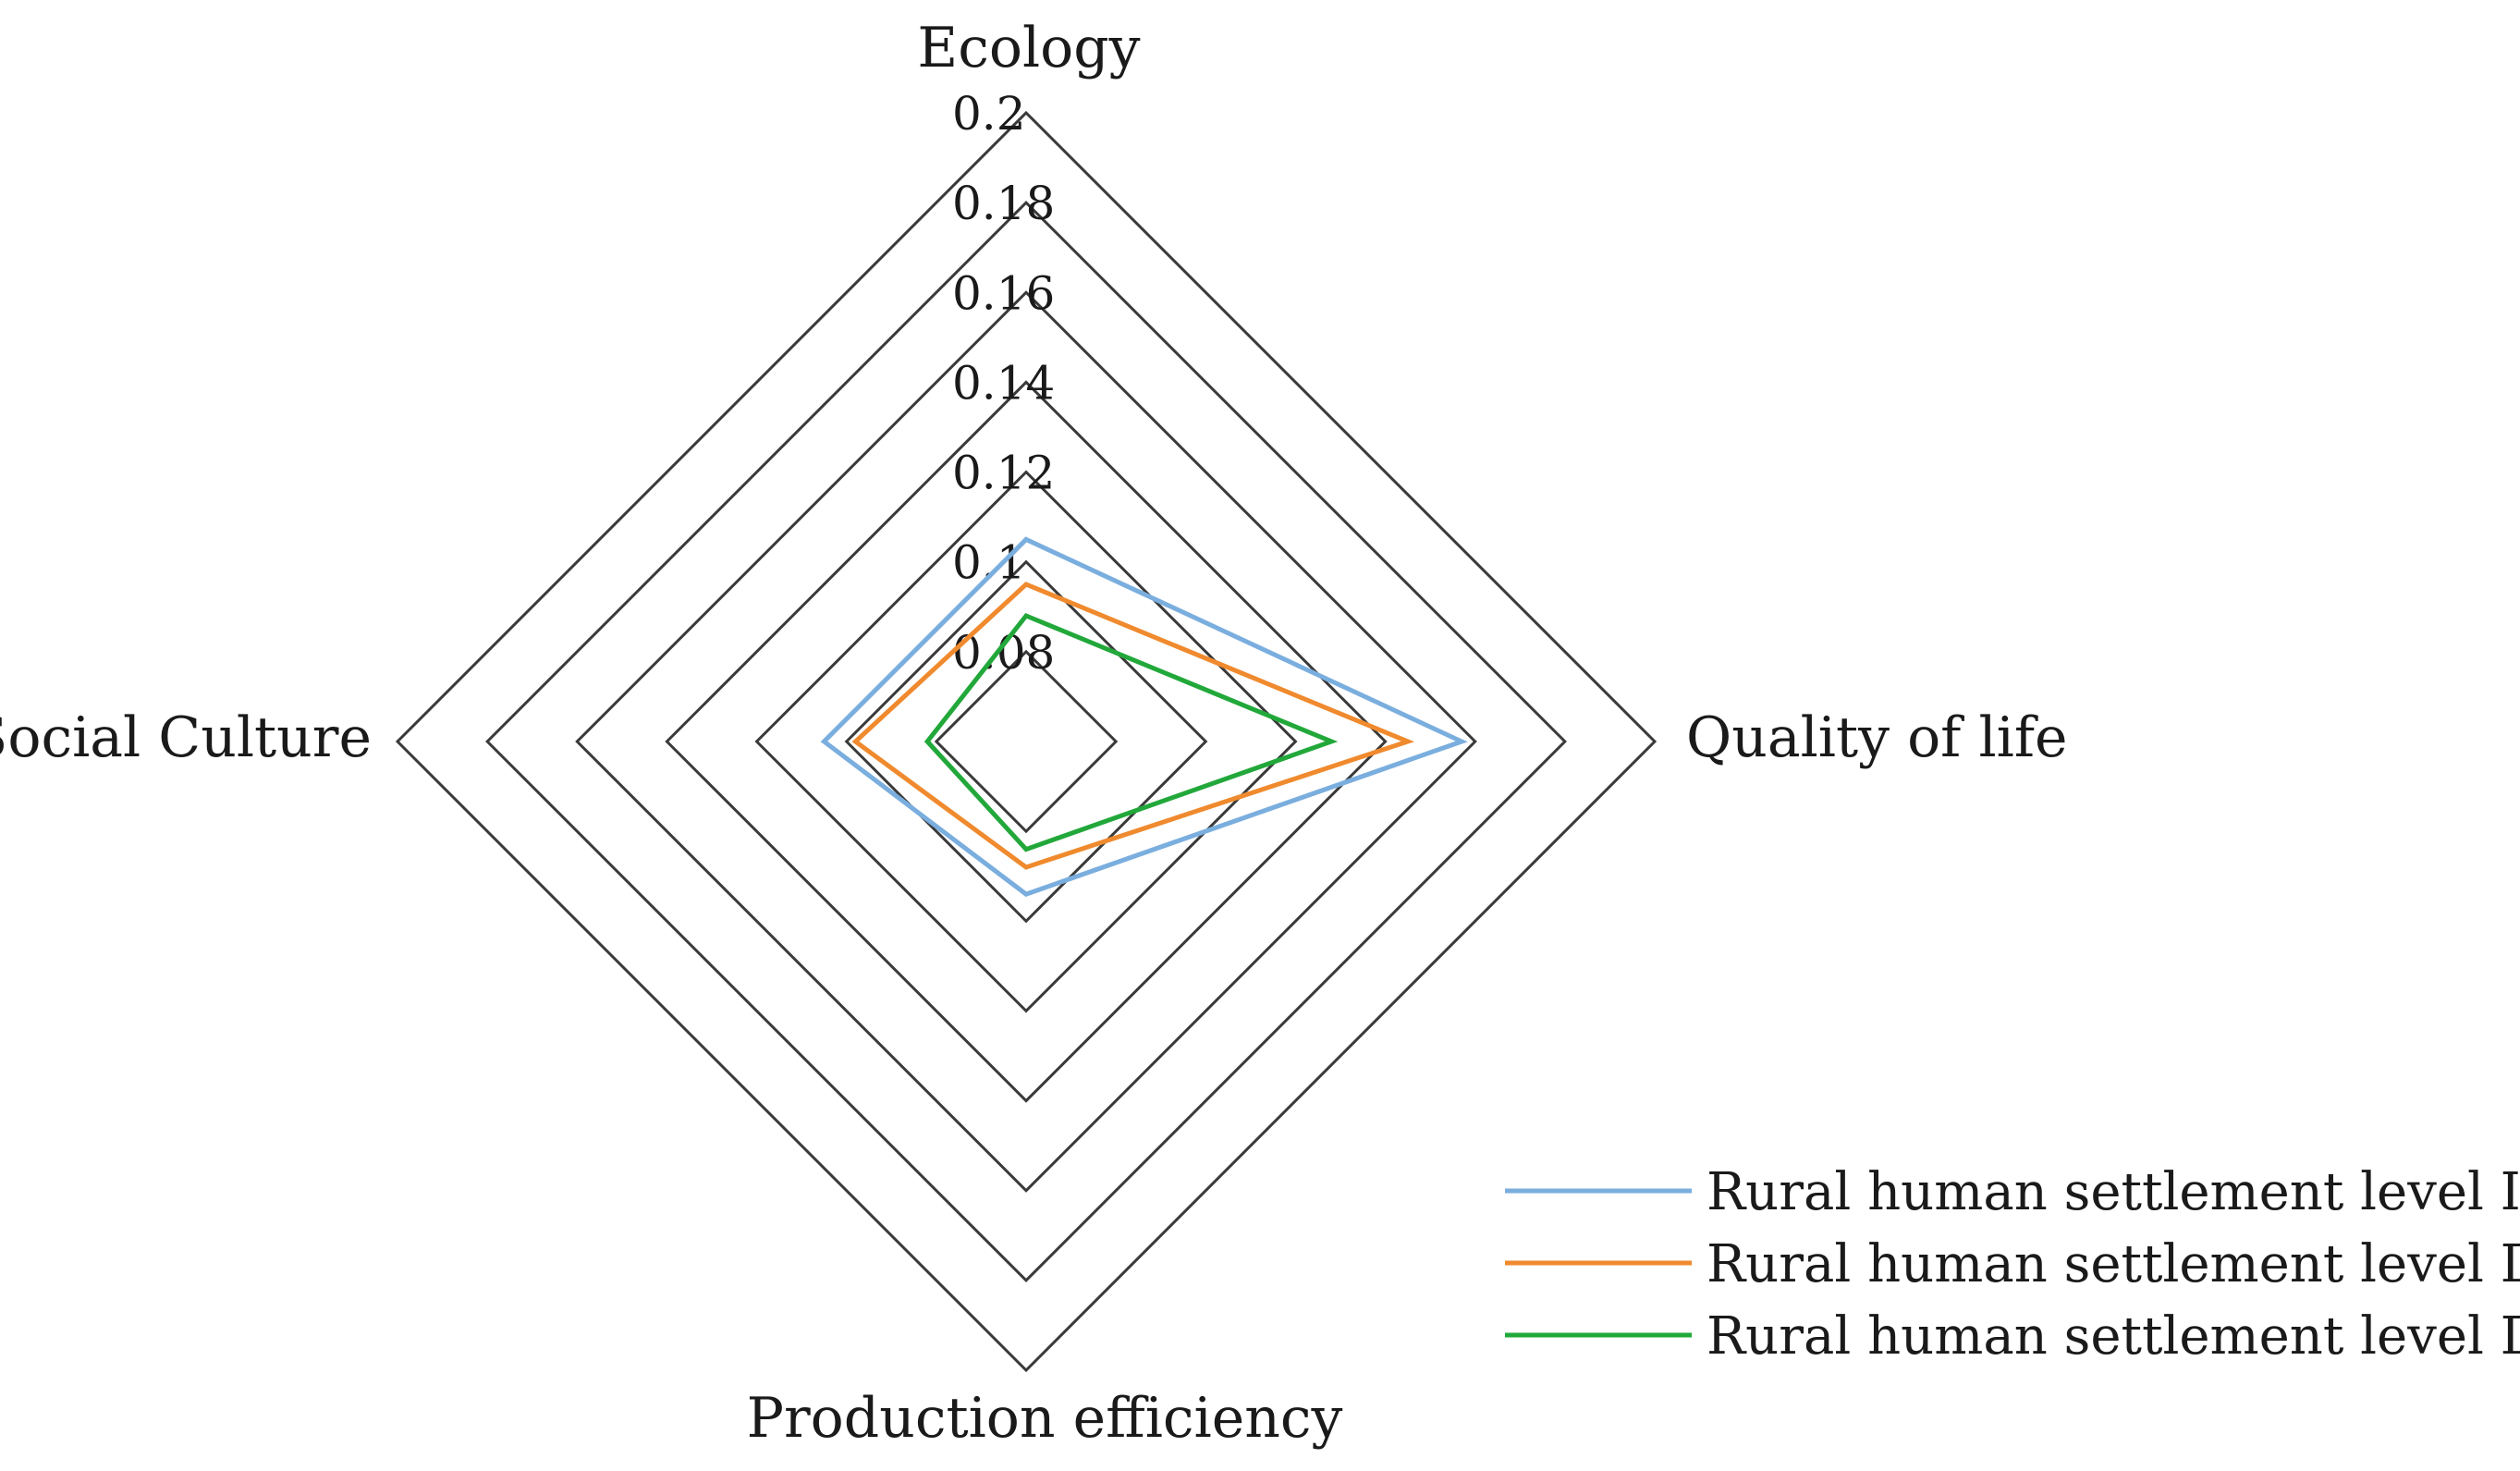 Image resolution: width=2520 pixels, height=1471 pixels. Describe the element at coordinates (1003, 653) in the screenshot. I see `tick-label: 0.08` at that location.